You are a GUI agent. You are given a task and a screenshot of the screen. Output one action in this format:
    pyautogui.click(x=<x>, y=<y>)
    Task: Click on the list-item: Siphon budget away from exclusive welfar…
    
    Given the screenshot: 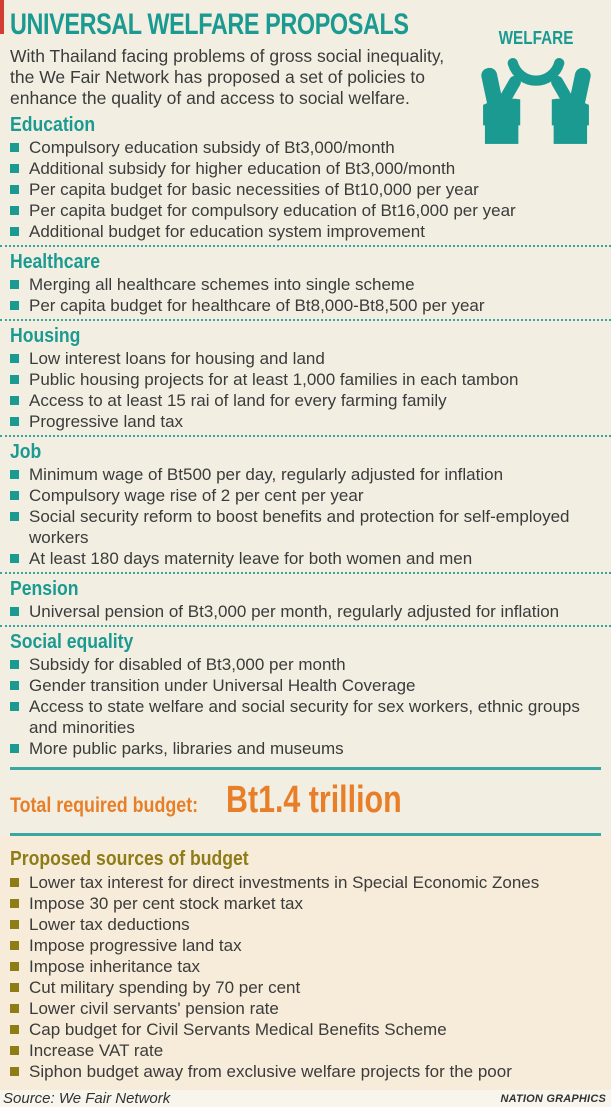 What is the action you would take?
    pyautogui.click(x=306, y=1071)
    